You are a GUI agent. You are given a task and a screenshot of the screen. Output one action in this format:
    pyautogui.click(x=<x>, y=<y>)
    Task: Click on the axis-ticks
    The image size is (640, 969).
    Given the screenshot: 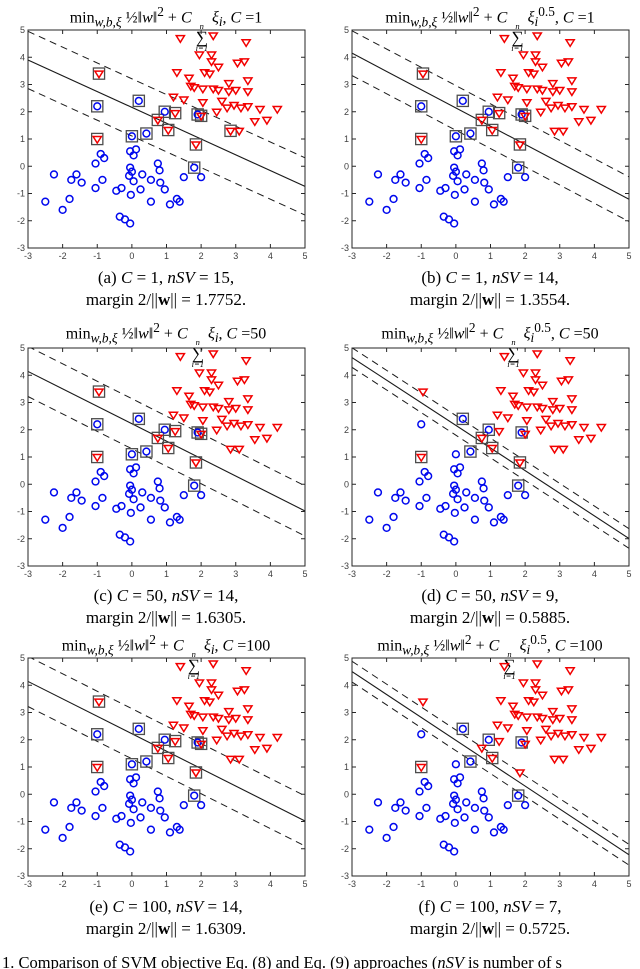 What is the action you would take?
    pyautogui.click(x=166, y=139)
    